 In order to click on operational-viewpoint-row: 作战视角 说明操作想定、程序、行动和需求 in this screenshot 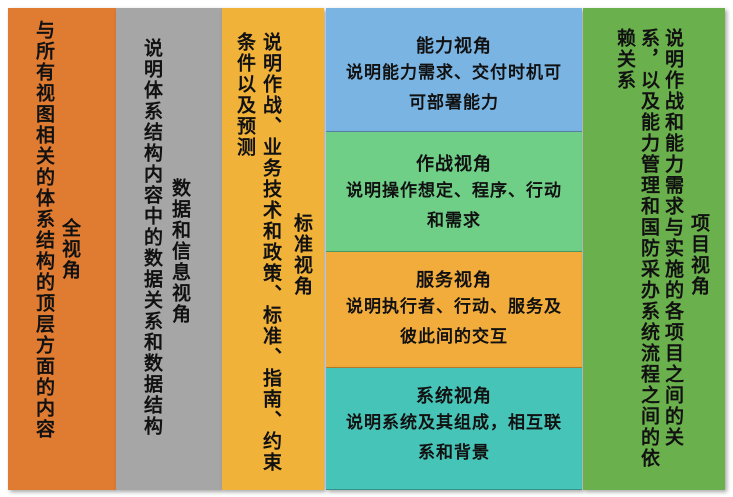, I will do `click(454, 192)`.